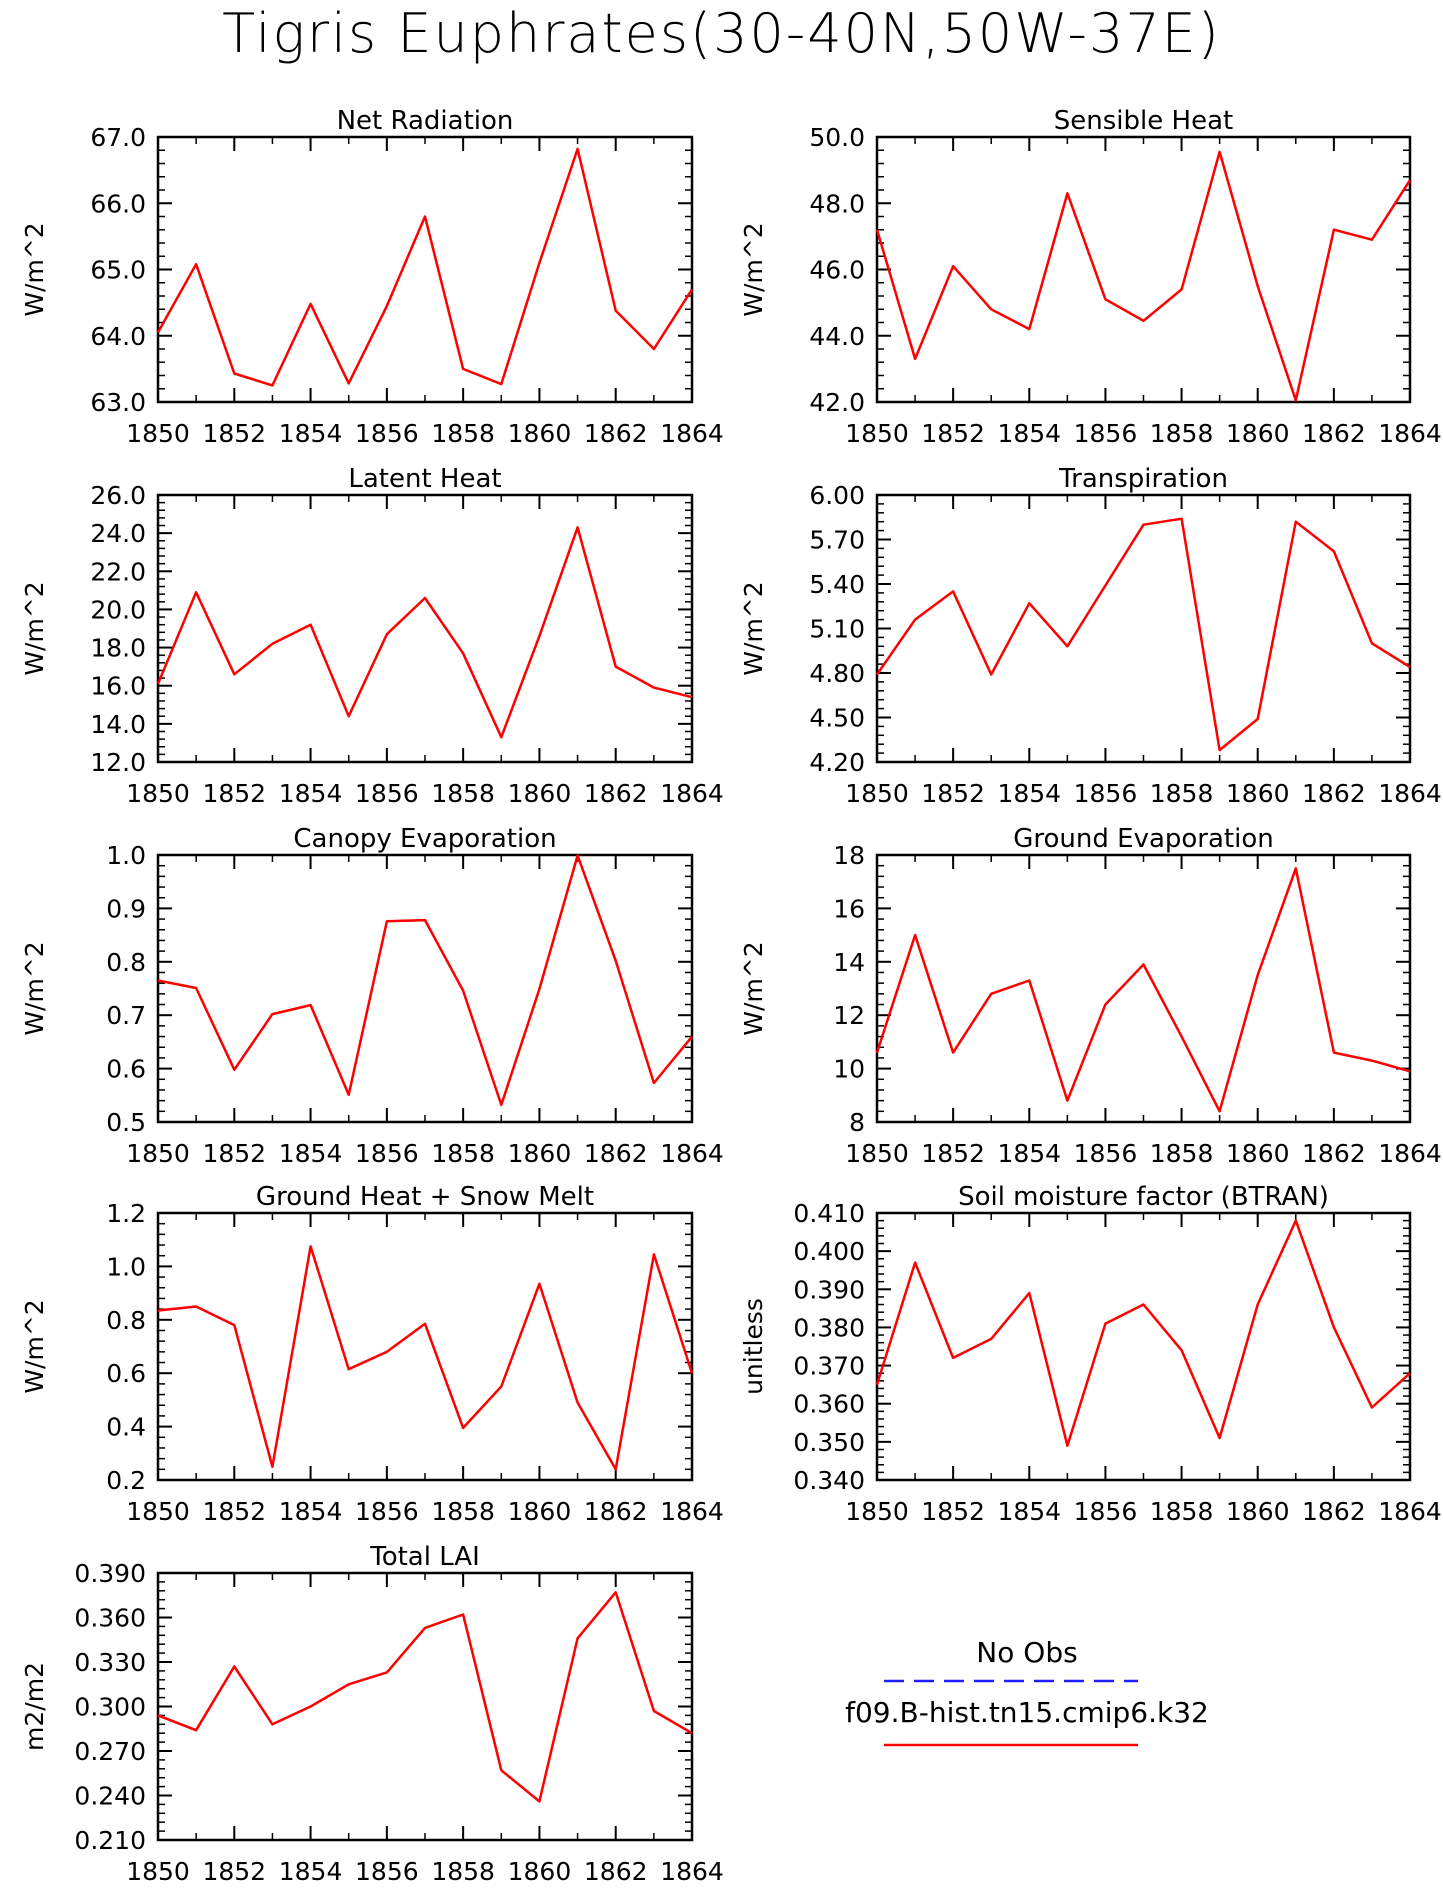  I want to click on y-tick-label: 0.390, so click(829, 1289).